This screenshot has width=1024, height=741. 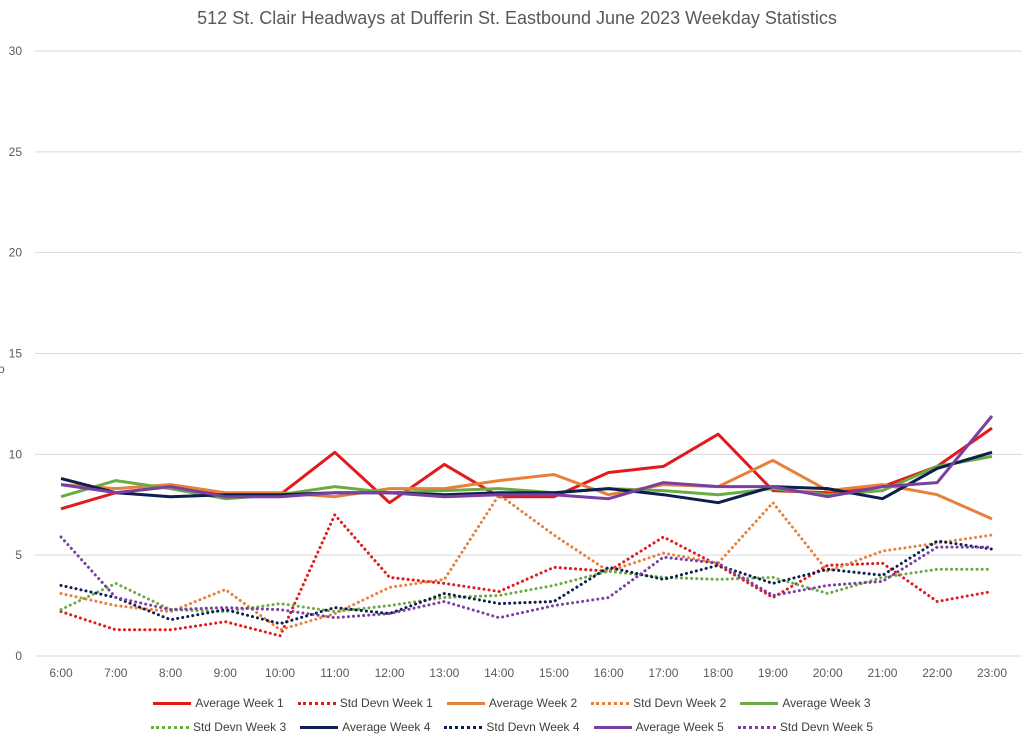 I want to click on legend-item: Std Devn Week 4, so click(x=512, y=727).